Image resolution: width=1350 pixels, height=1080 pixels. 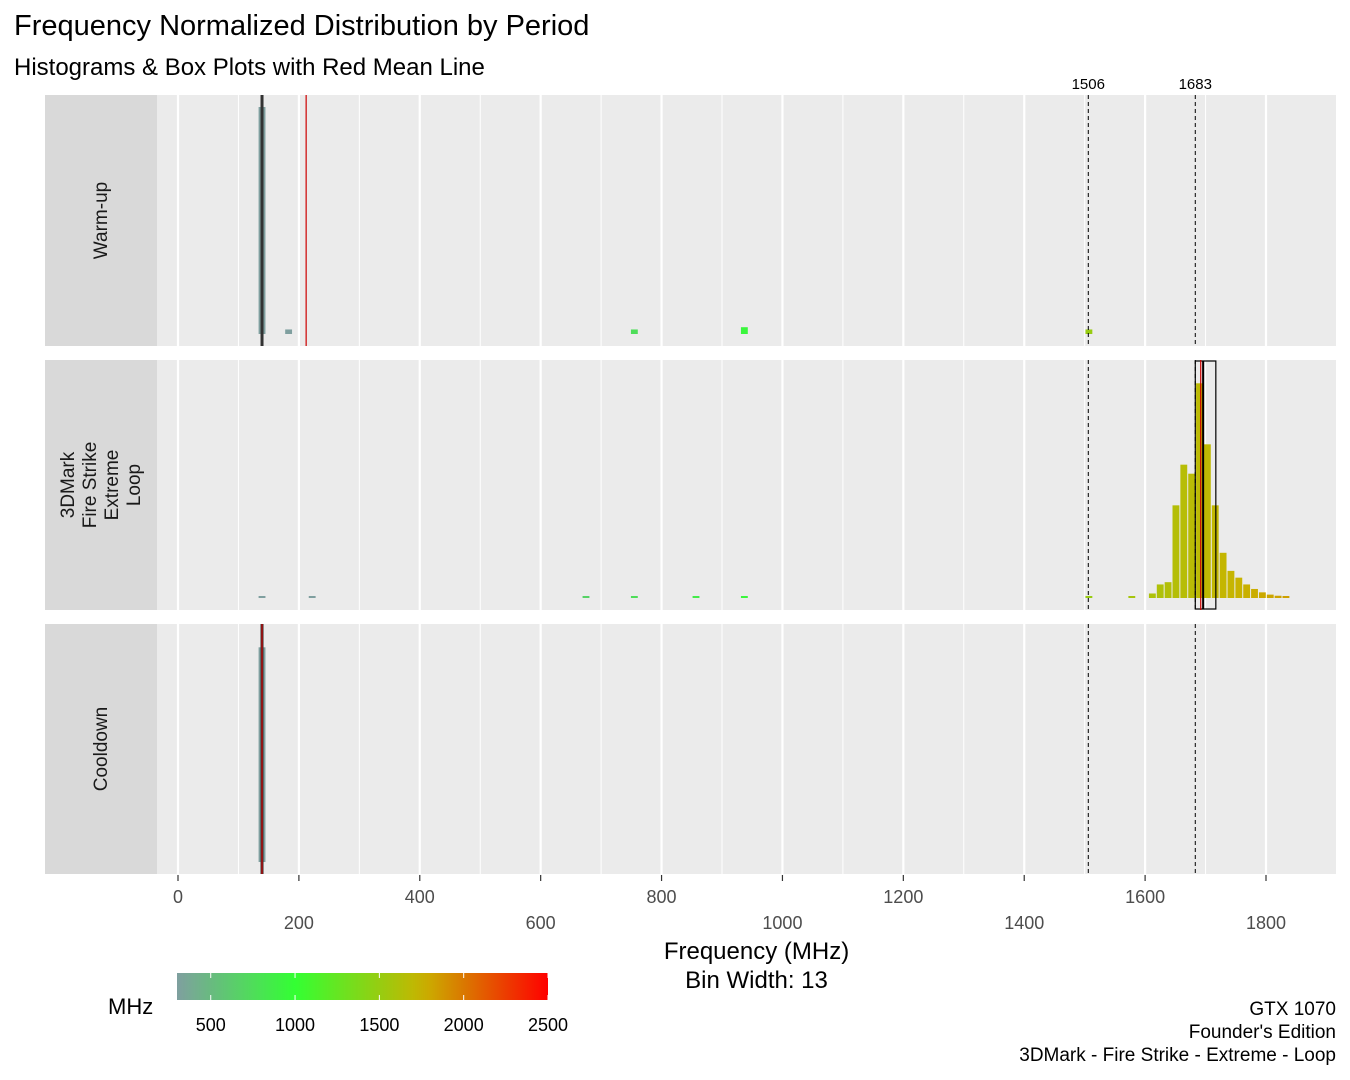 What do you see at coordinates (1088, 84) in the screenshot?
I see `reference-label: 1506` at bounding box center [1088, 84].